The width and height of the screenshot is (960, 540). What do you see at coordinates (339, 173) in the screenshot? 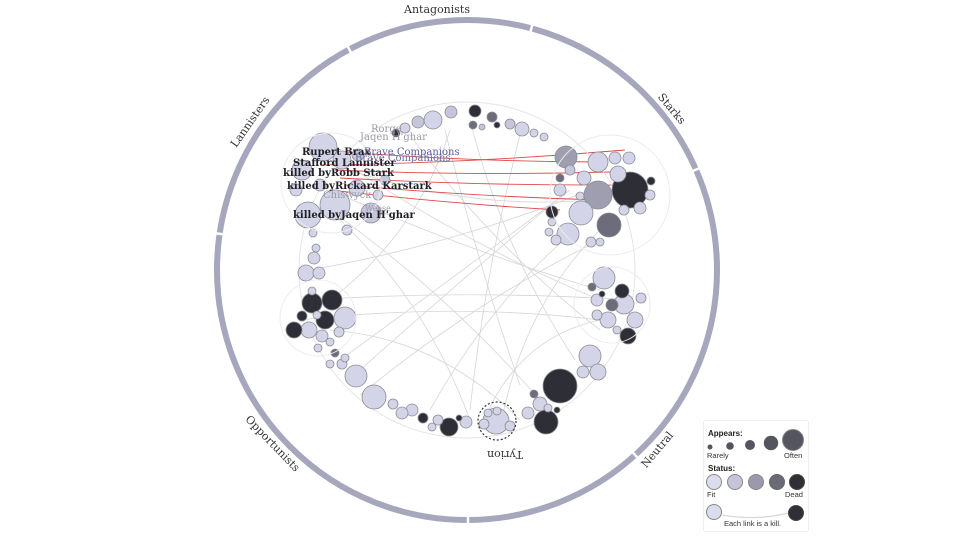
I see `kill-label-robb-stark: killed byRobb Stark` at bounding box center [339, 173].